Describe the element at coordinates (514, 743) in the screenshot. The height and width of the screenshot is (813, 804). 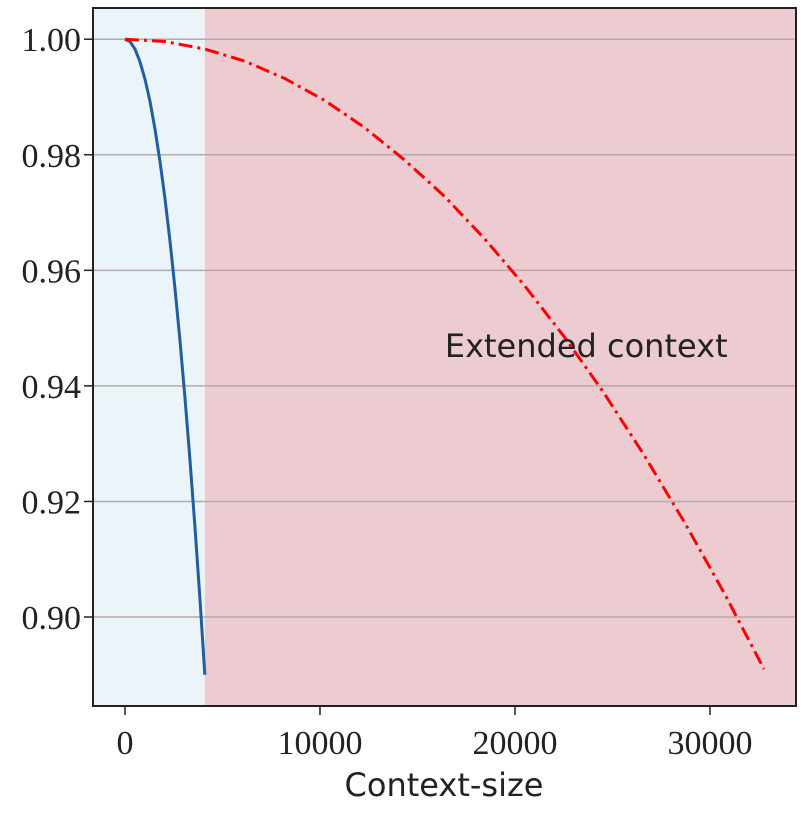
I see `x-tick-label: 20000` at that location.